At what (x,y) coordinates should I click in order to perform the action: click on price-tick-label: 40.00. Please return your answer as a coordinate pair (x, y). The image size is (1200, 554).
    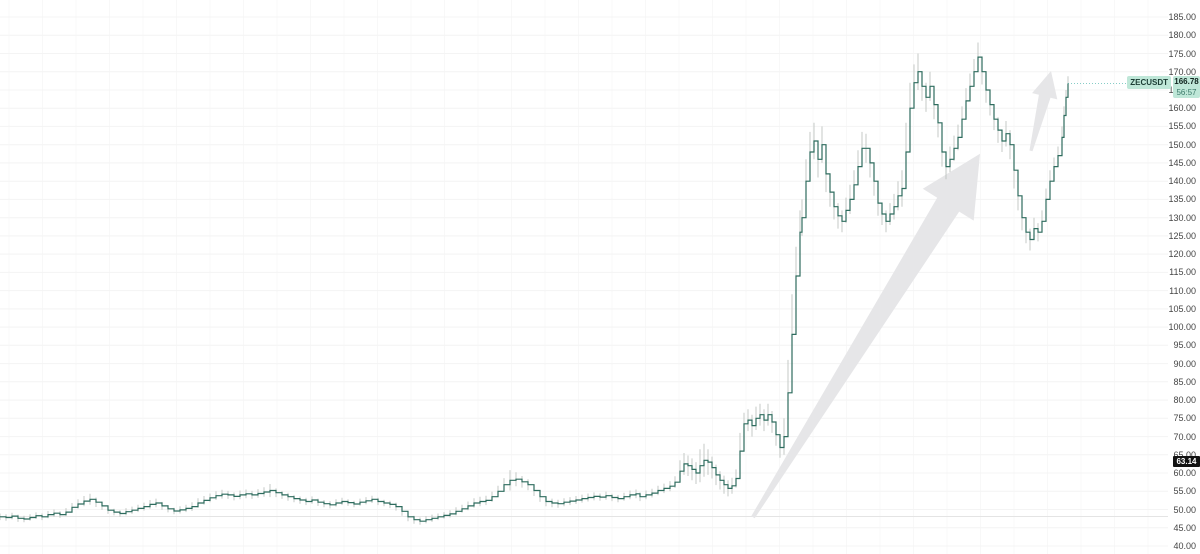
    Looking at the image, I should click on (1184, 546).